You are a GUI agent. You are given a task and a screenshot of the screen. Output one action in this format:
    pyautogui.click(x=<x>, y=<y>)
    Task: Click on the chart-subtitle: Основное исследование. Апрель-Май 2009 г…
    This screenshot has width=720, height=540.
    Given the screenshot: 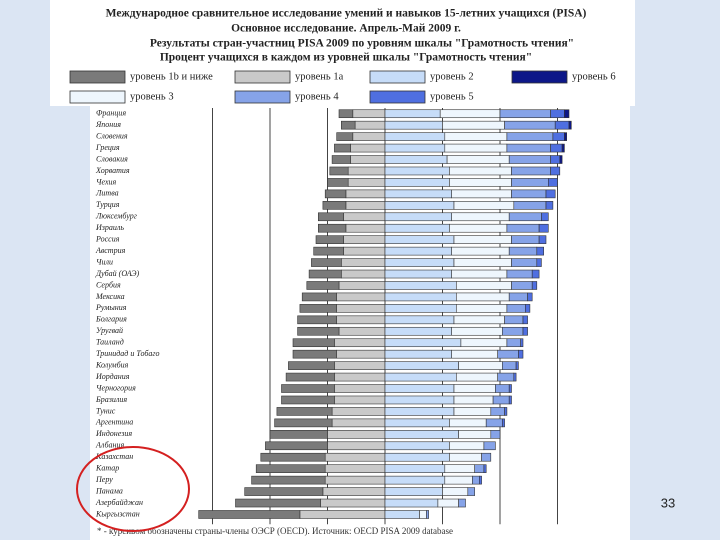 What is the action you would take?
    pyautogui.click(x=346, y=29)
    